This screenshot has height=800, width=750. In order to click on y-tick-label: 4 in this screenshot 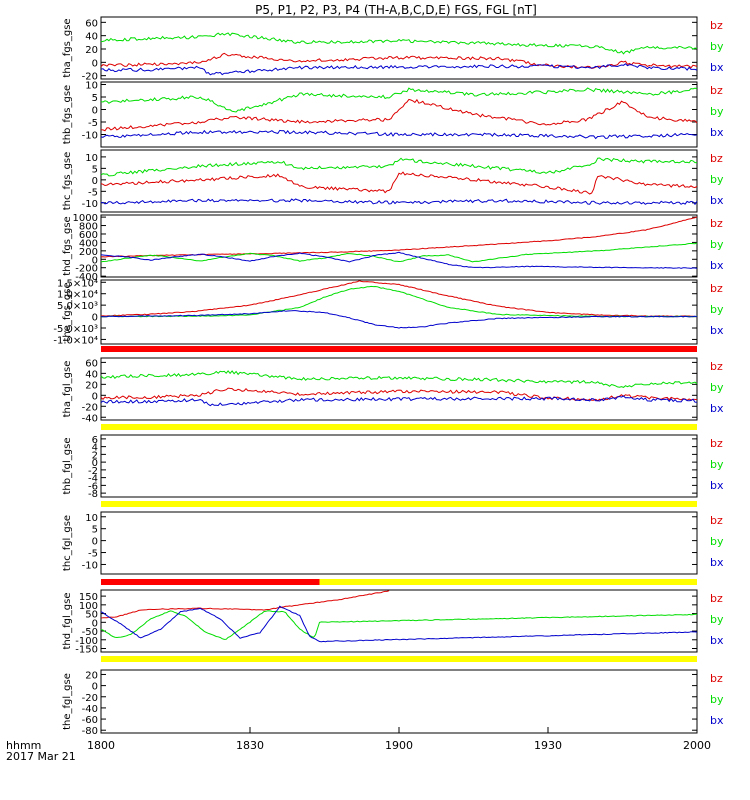, I will do `click(95, 448)`.